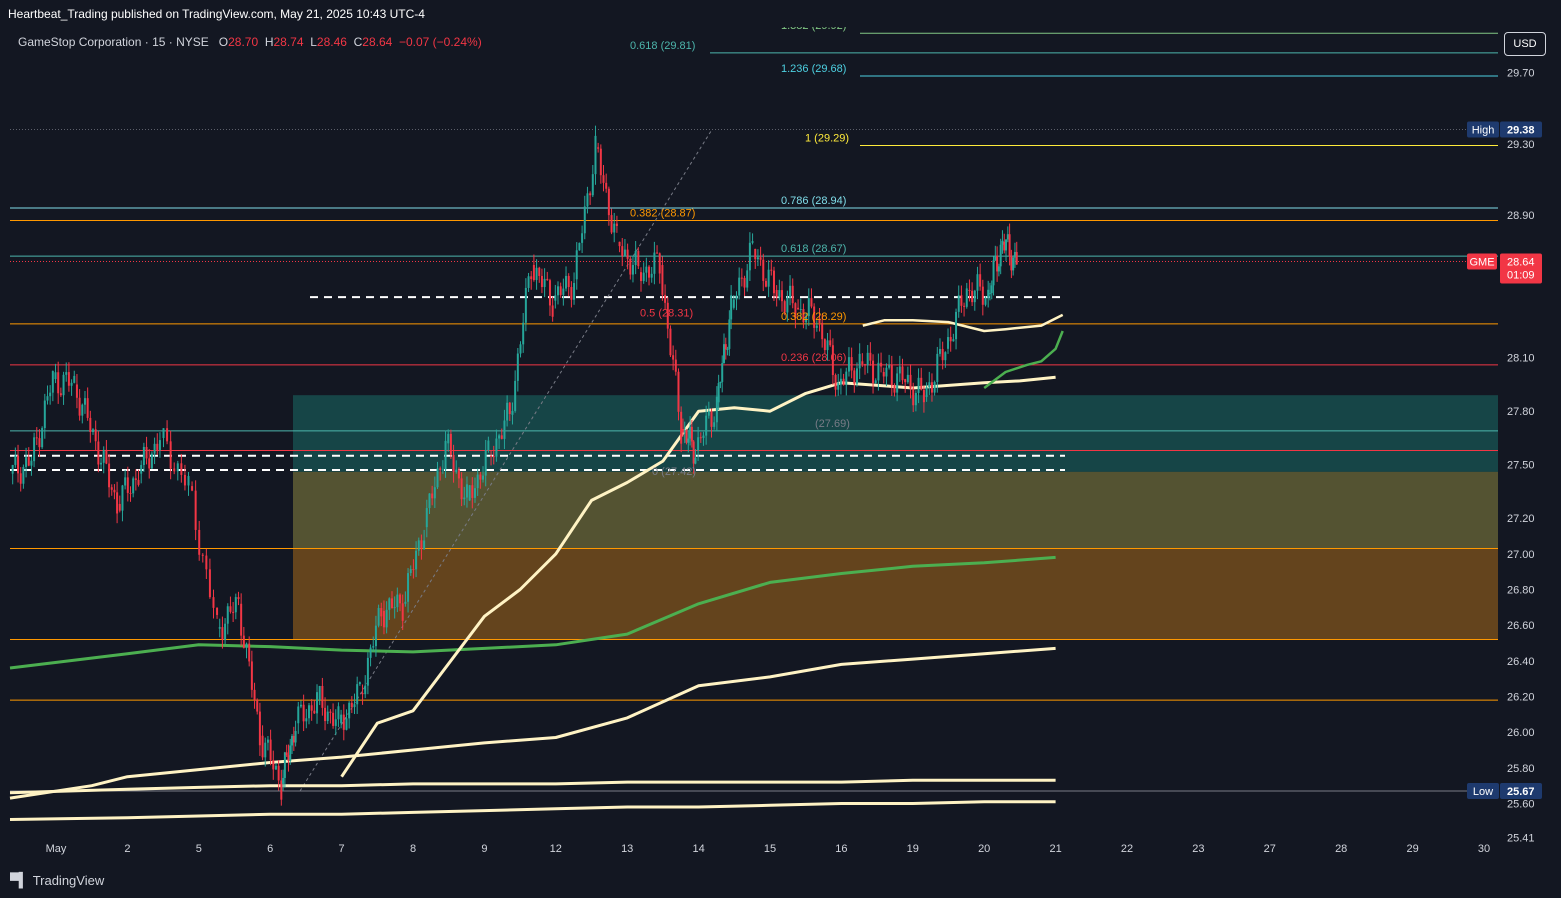 The image size is (1561, 898). What do you see at coordinates (1525, 44) in the screenshot?
I see `currency-button: USD` at bounding box center [1525, 44].